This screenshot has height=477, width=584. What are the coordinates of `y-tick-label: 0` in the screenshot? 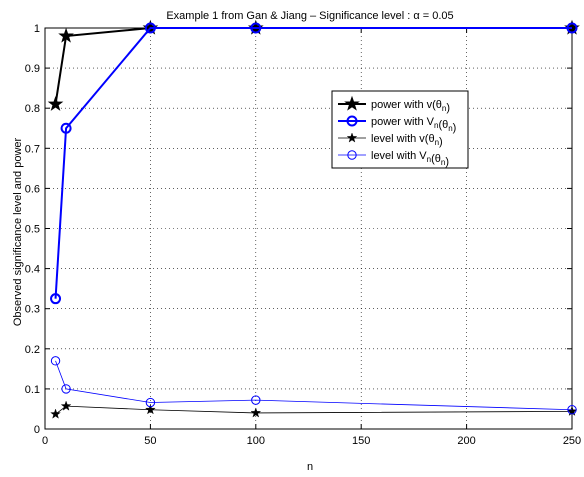 It's located at (37, 430).